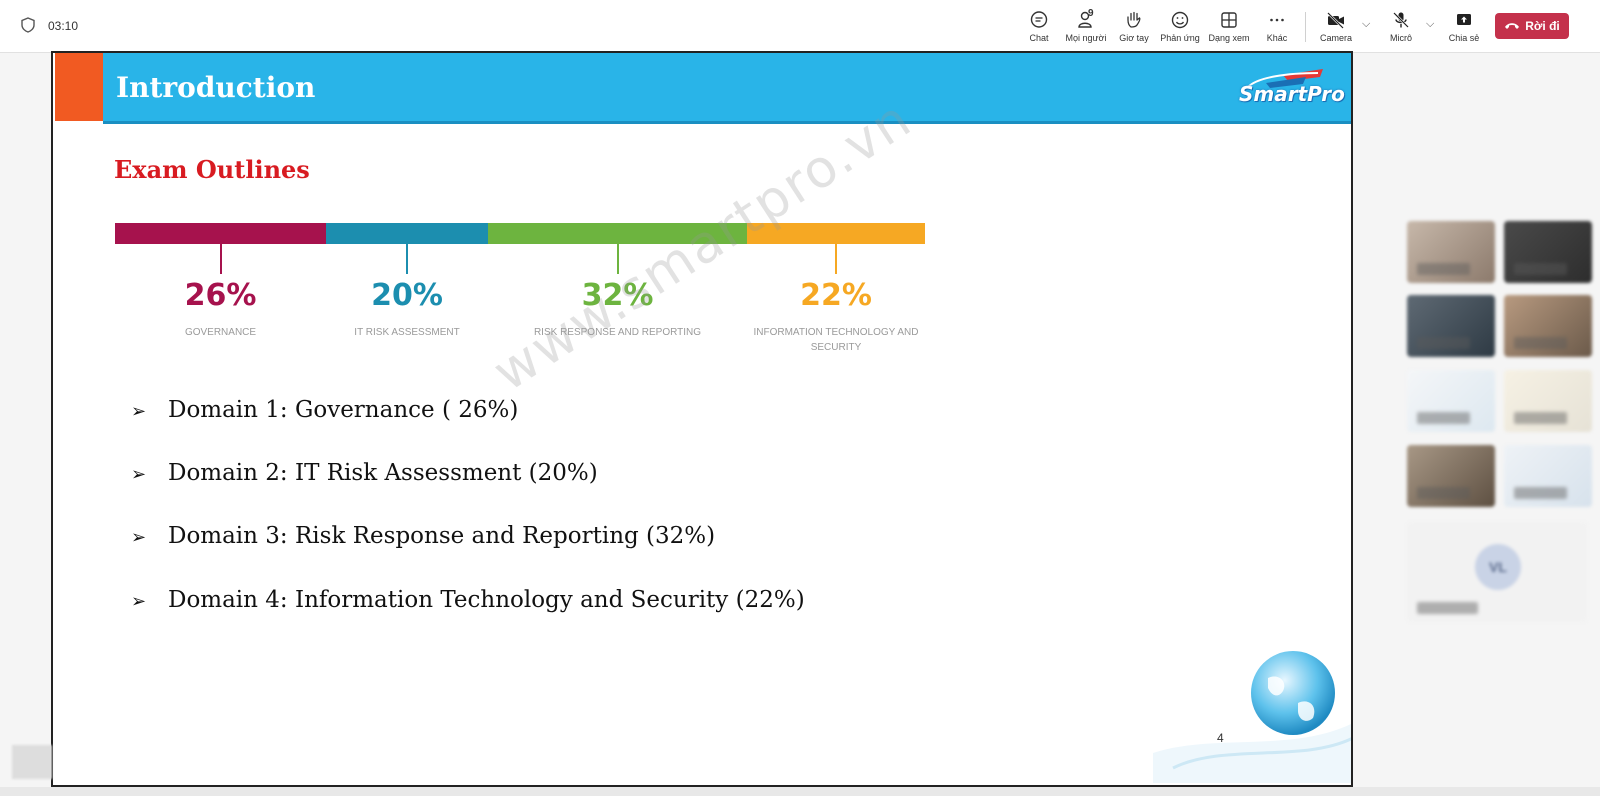  Describe the element at coordinates (79, 87) in the screenshot. I see `slide-header-accent` at that location.